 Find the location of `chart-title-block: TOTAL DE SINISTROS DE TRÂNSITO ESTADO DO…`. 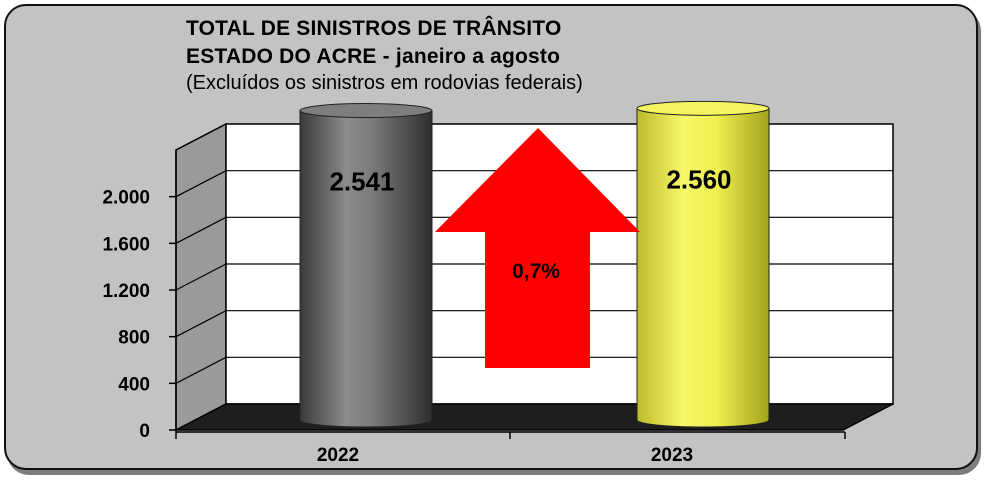

chart-title-block: TOTAL DE SINISTROS DE TRÂNSITO ESTADO DO… is located at coordinates (384, 55).